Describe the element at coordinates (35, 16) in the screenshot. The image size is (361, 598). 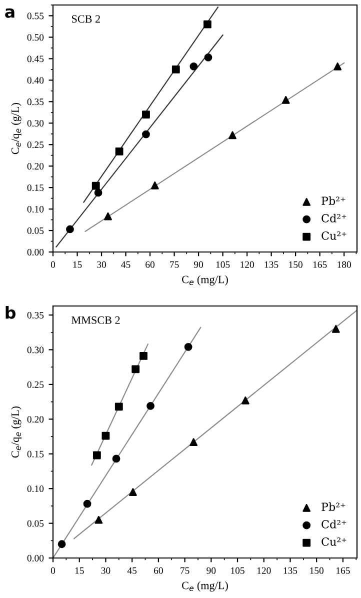
I see `y-tick-label: 0.55` at that location.